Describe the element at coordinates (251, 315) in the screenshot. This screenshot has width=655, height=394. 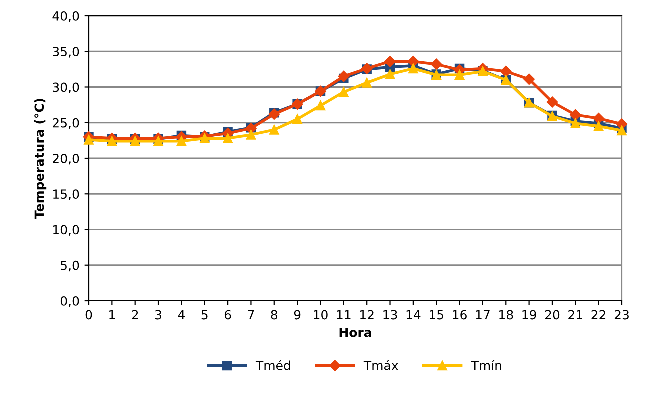
I see `x-tick-label: 7` at that location.